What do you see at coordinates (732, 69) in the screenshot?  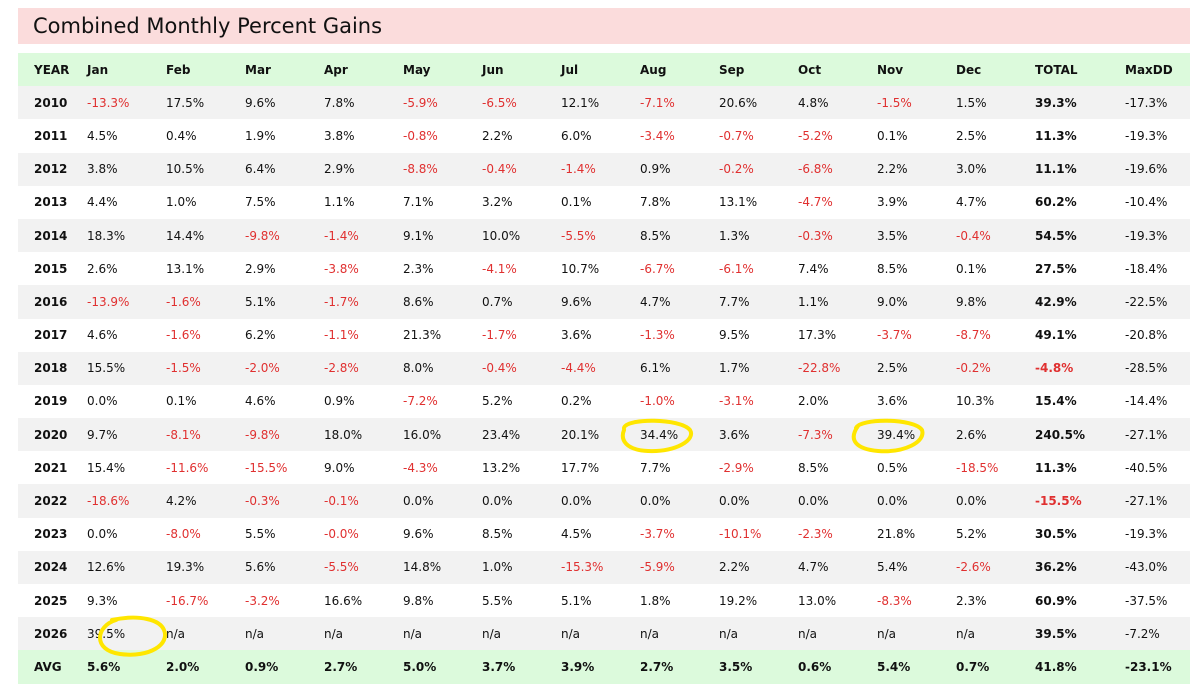 I see `column-header-sep: Sep` at bounding box center [732, 69].